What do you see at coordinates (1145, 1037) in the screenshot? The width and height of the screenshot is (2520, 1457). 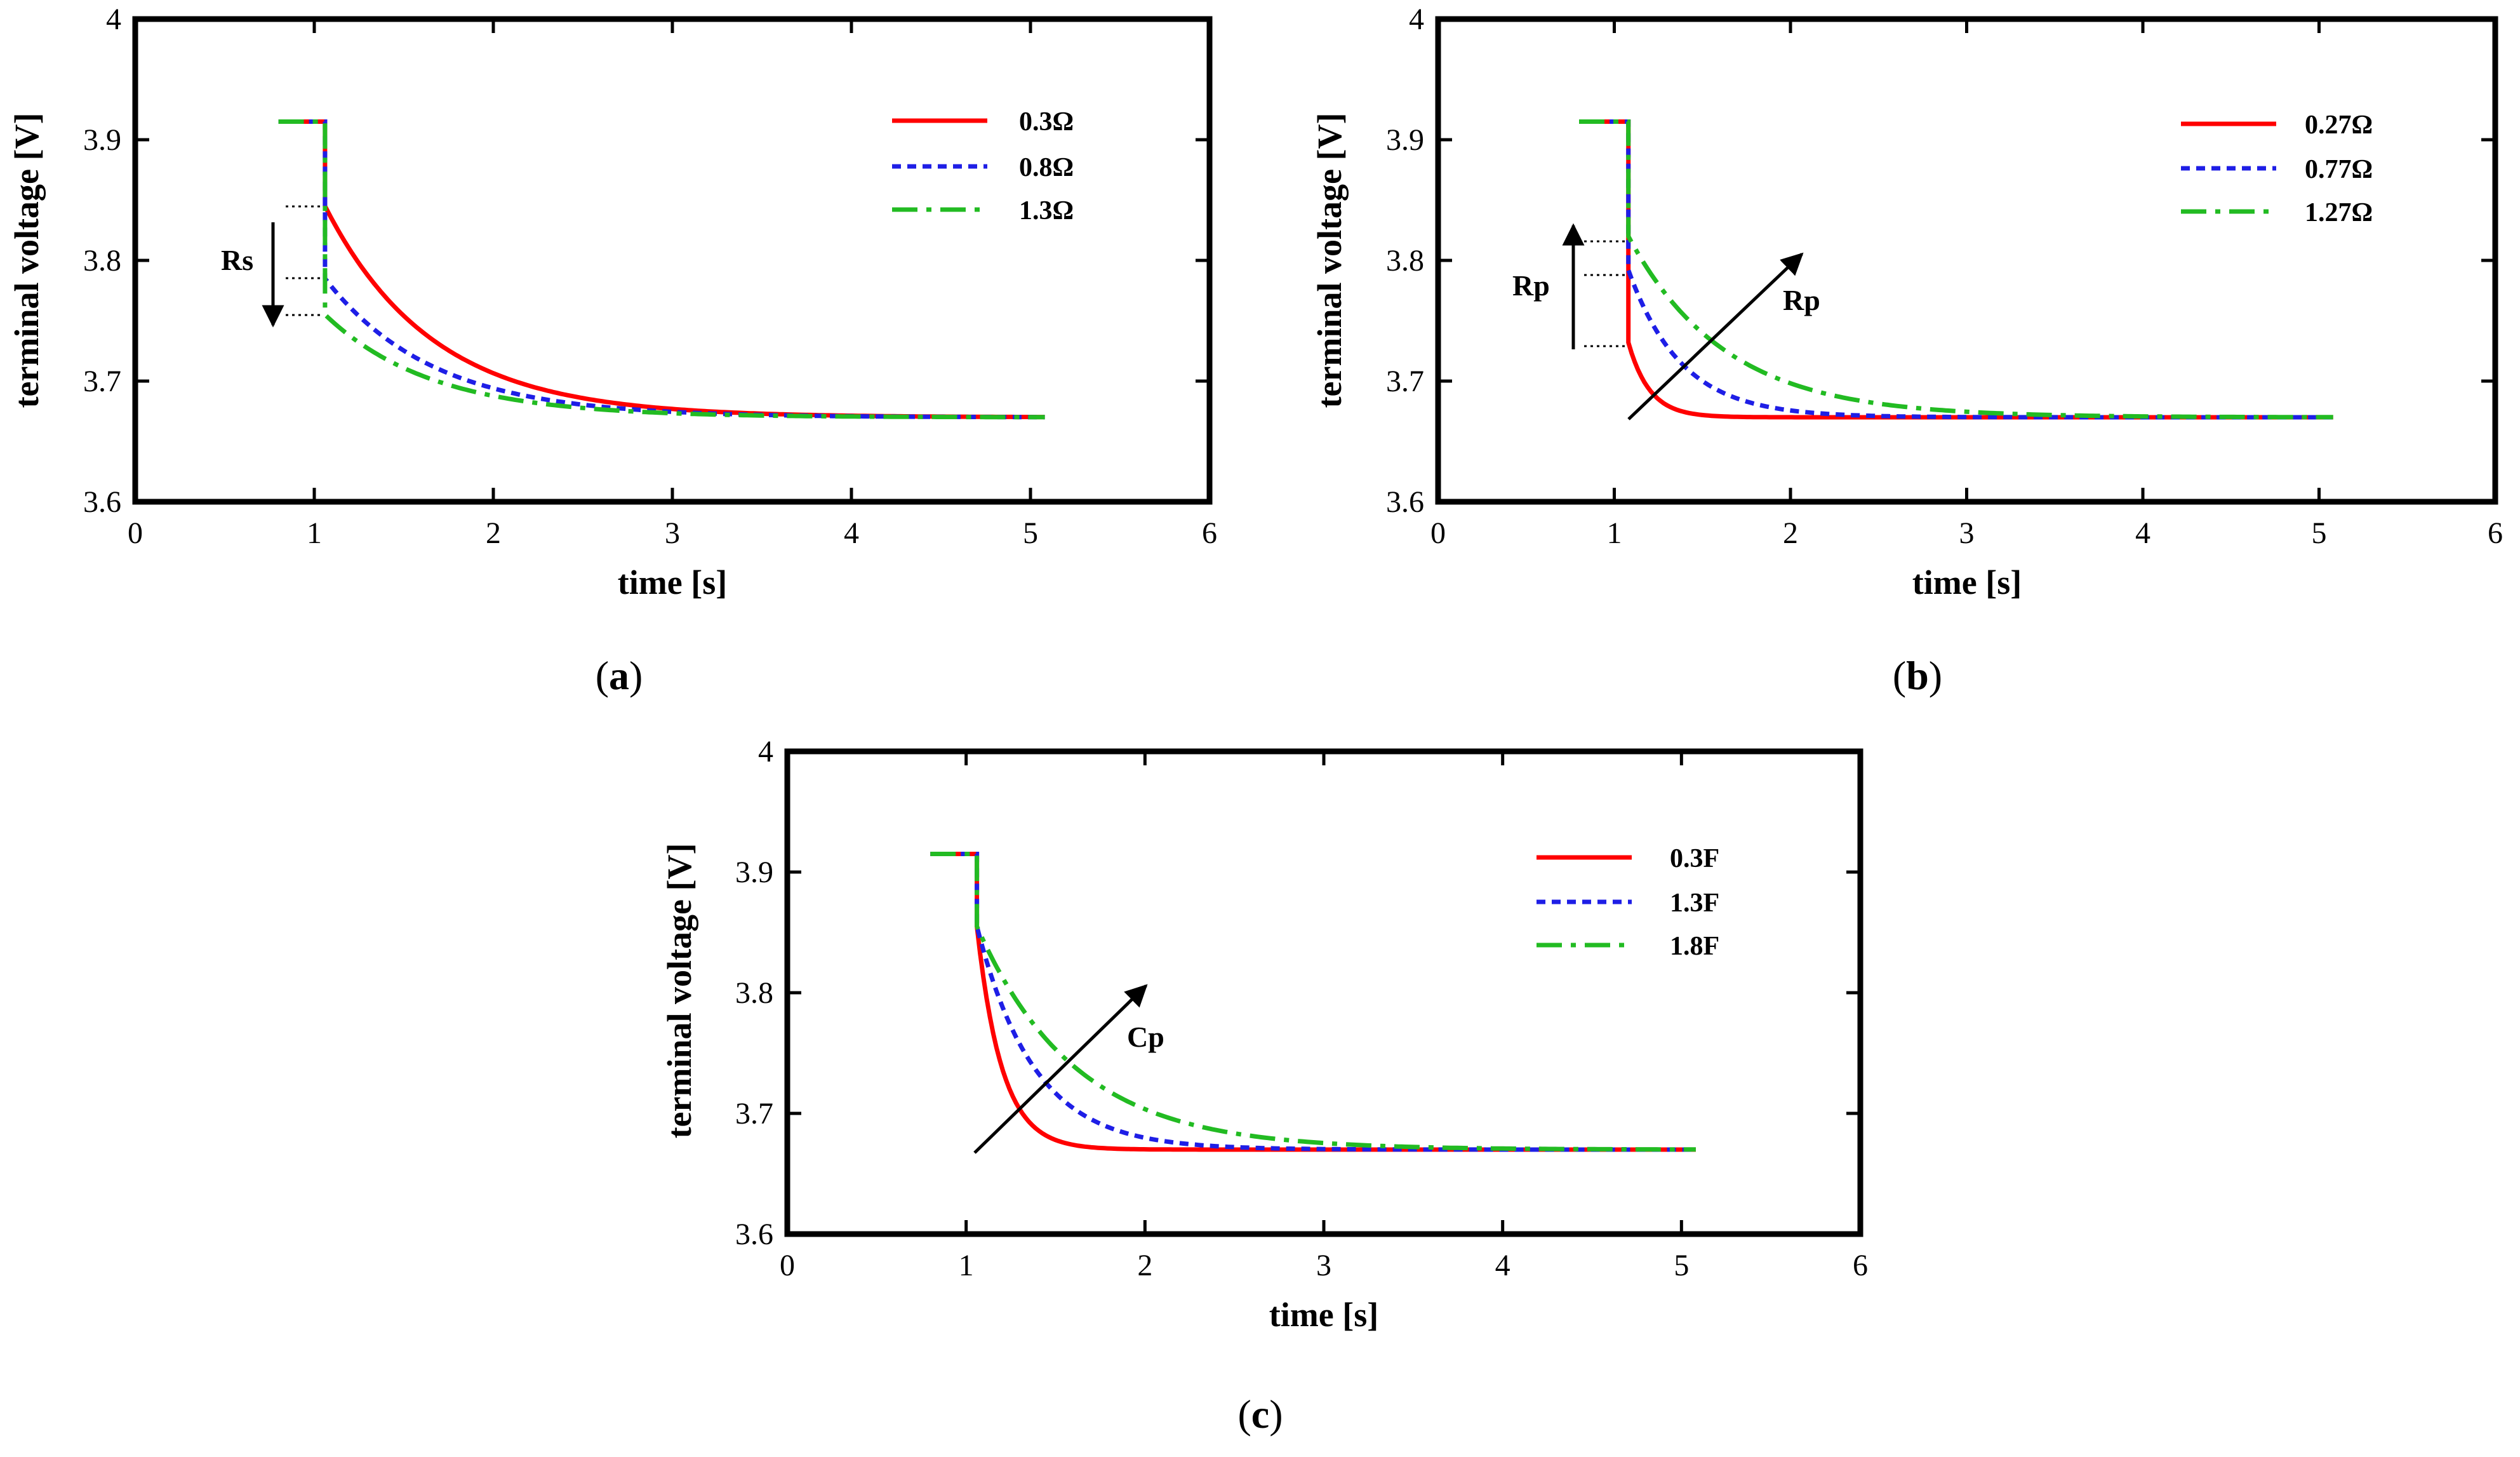 I see `cp-label-diagonal: Cp` at bounding box center [1145, 1037].